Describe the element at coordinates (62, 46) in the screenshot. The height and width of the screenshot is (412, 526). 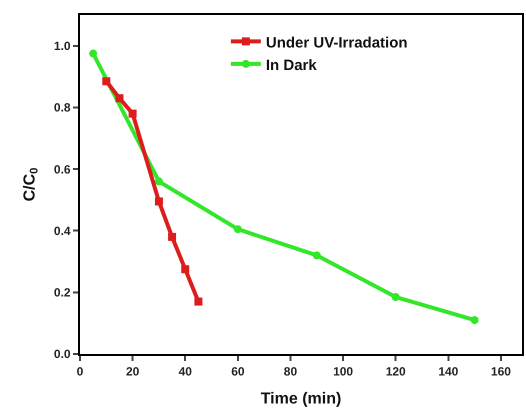
I see `y-tick-label: 1.0` at that location.